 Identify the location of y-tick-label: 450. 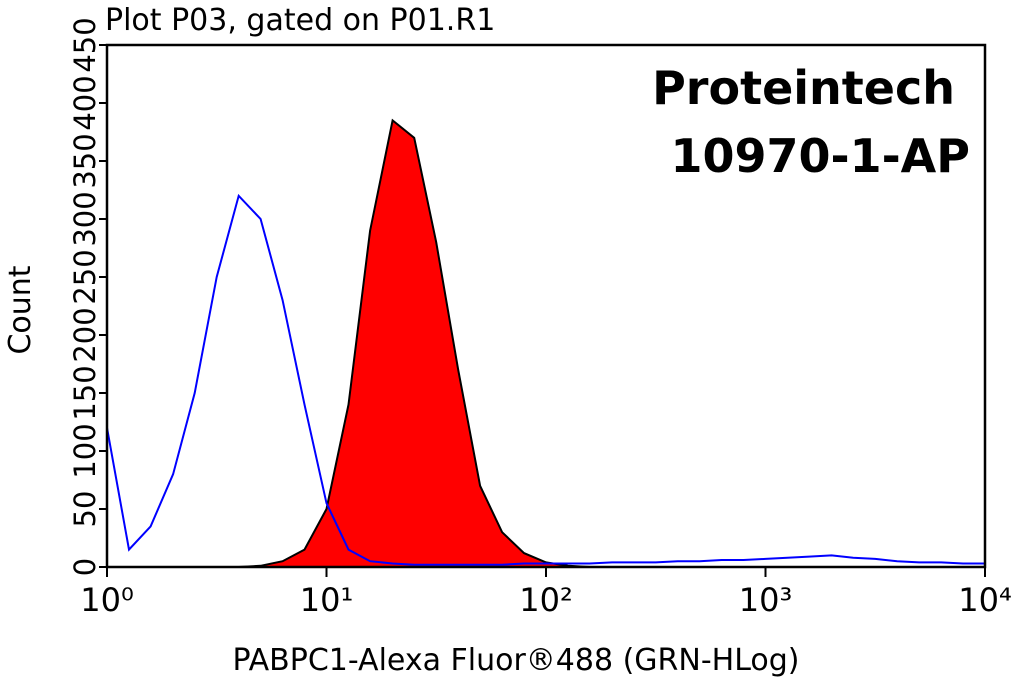
(85, 44).